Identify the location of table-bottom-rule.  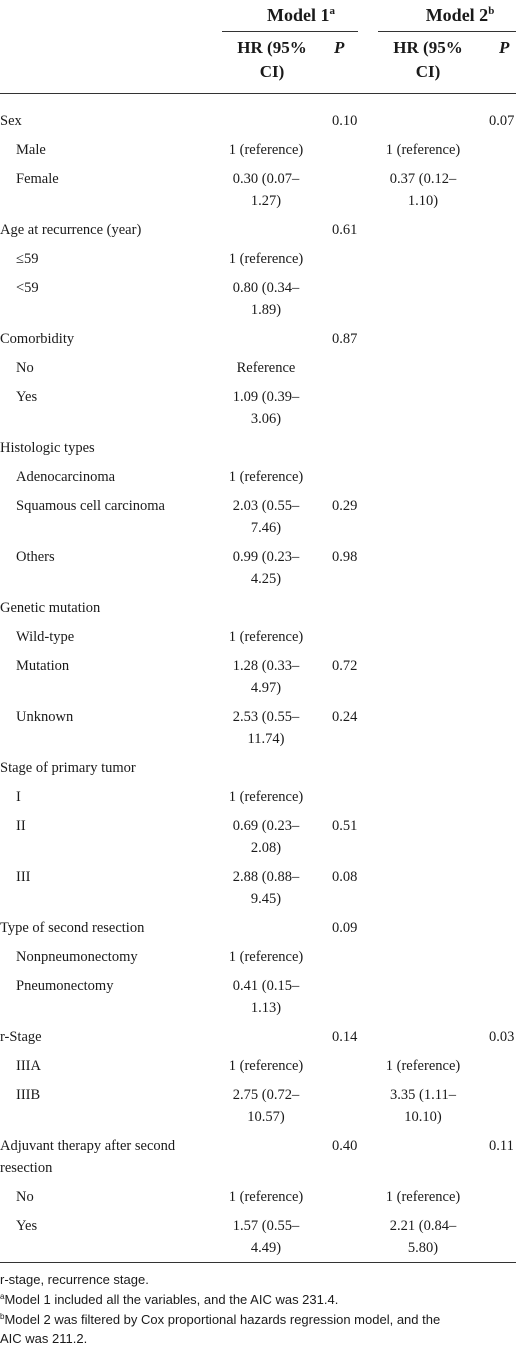
(258, 1262).